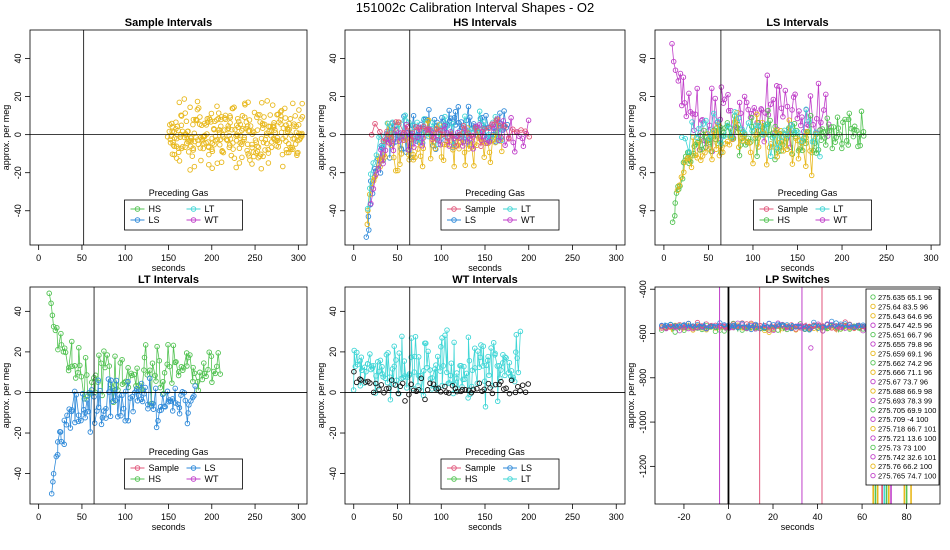 This screenshot has width=950, height=550. I want to click on series-lt, so click(437, 368).